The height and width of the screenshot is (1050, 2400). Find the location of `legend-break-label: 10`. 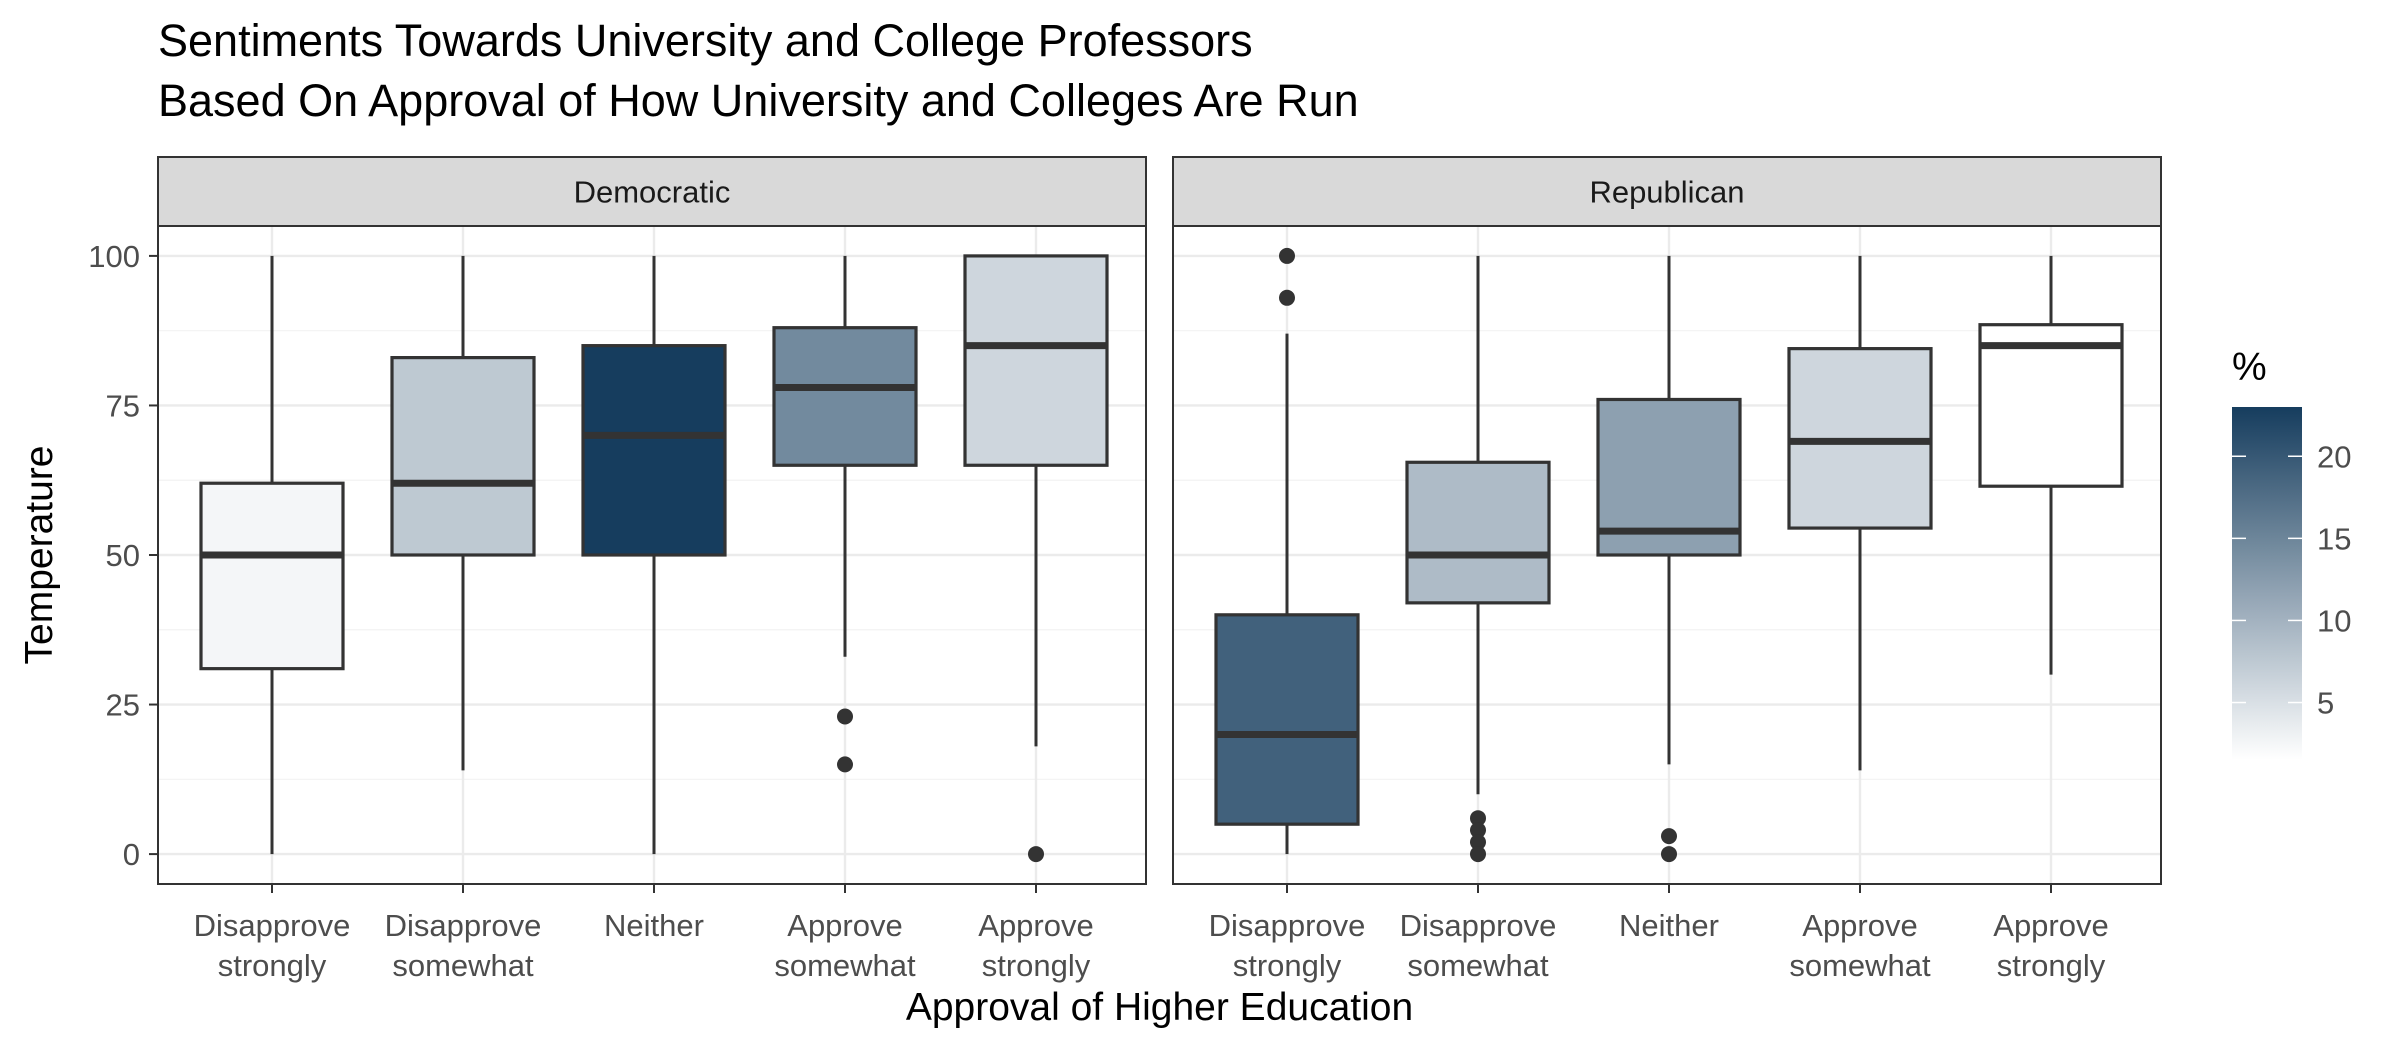

legend-break-label: 10 is located at coordinates (2334, 620).